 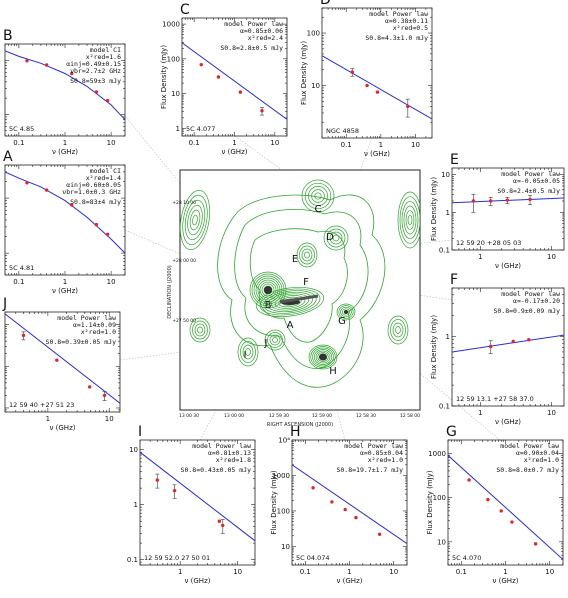 I want to click on connector-line, so click(x=423, y=376).